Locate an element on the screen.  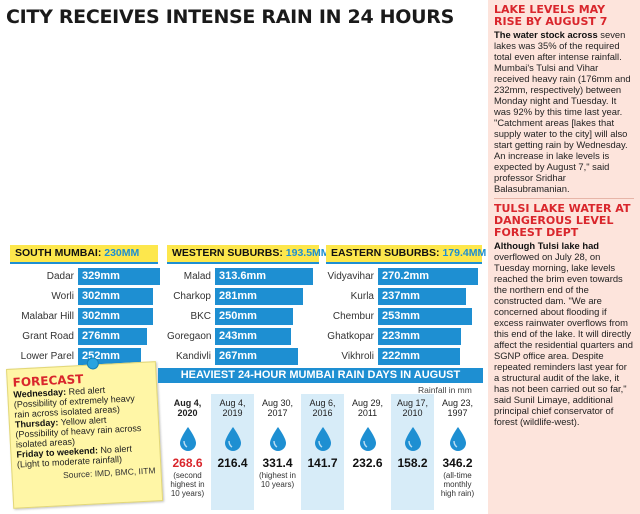
bar-label: Kandivli is located at coordinates (193, 356).